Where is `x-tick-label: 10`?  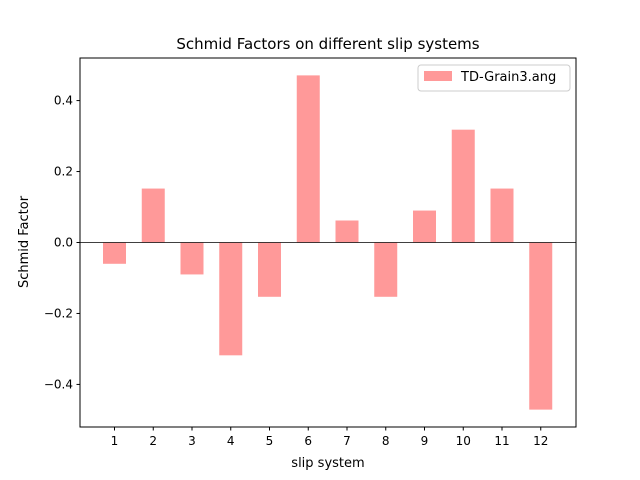
x-tick-label: 10 is located at coordinates (463, 441).